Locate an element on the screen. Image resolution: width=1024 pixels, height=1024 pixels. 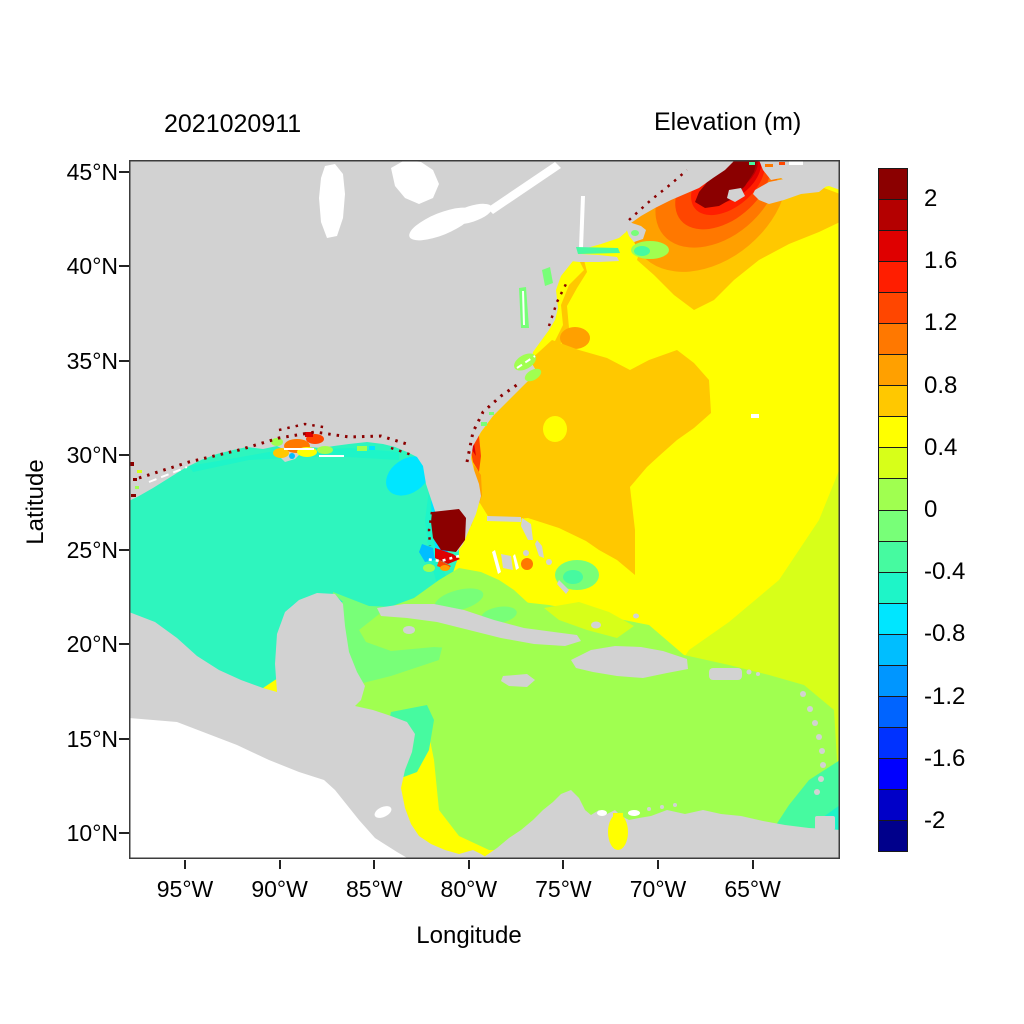
colorbar-tick-label: 1.6 is located at coordinates (941, 261).